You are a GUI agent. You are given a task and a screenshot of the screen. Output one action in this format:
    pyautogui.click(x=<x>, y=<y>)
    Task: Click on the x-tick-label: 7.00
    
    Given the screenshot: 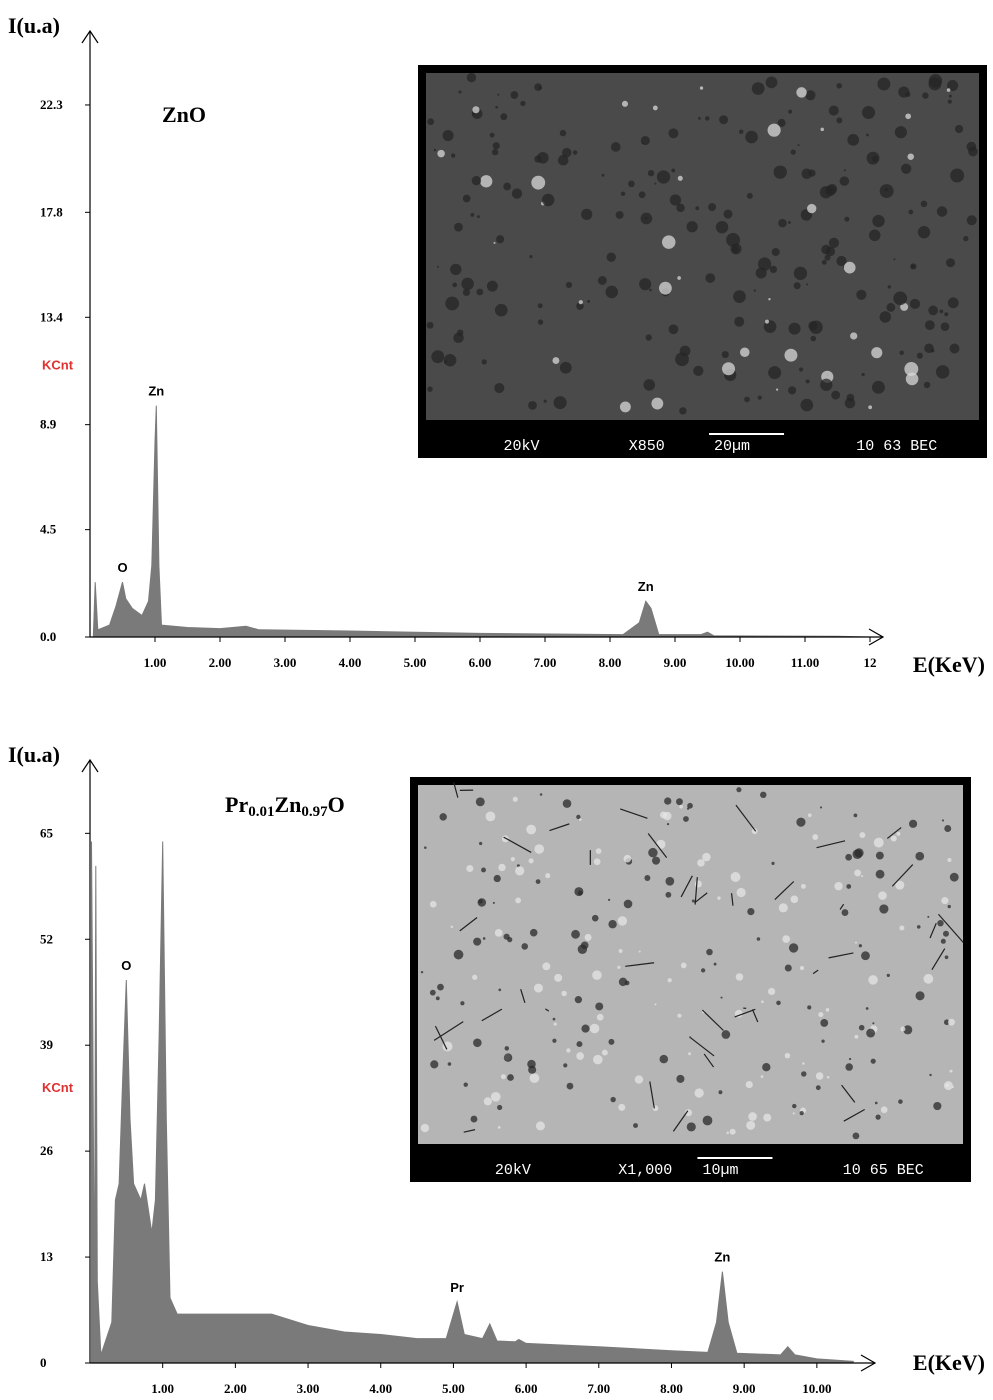 What is the action you would take?
    pyautogui.click(x=545, y=662)
    